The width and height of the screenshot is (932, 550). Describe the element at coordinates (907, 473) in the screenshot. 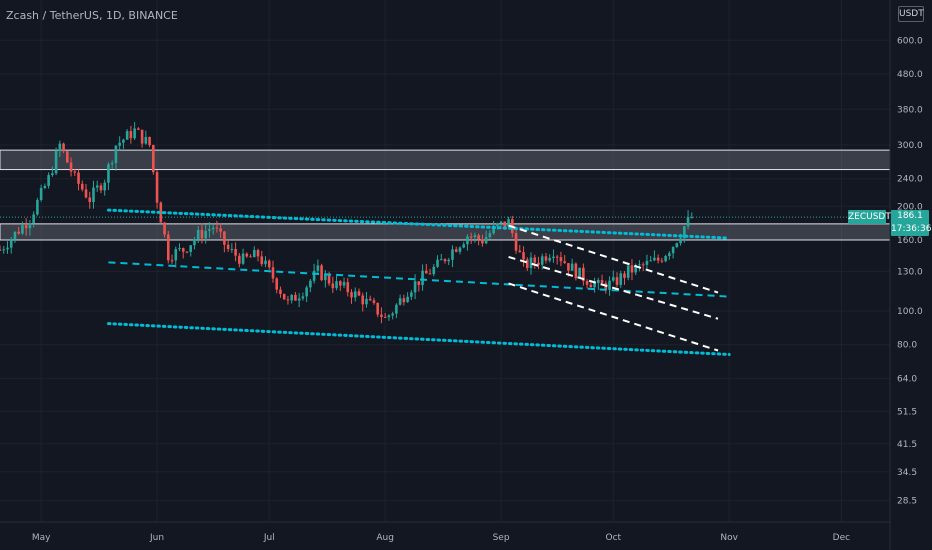

I see `y-tick-label: 34.5` at that location.